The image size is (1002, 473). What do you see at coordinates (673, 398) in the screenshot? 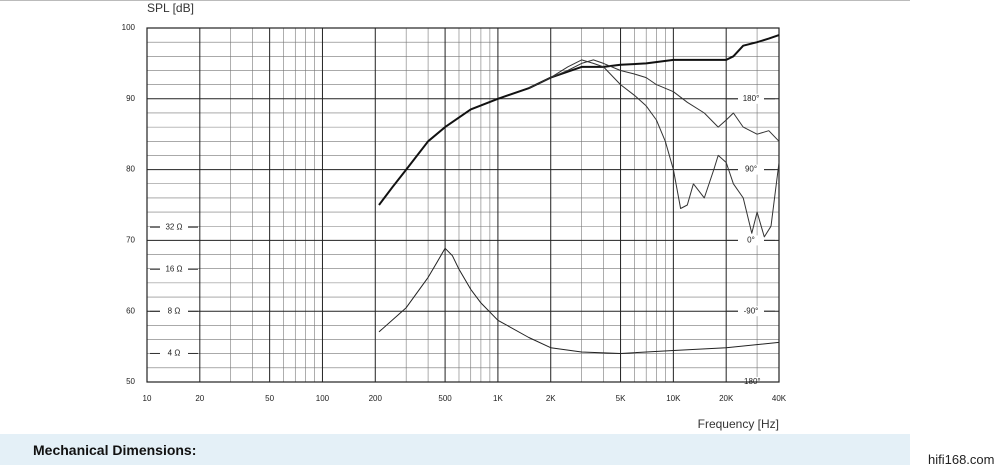
I see `x-tick-label: 10K` at bounding box center [673, 398].